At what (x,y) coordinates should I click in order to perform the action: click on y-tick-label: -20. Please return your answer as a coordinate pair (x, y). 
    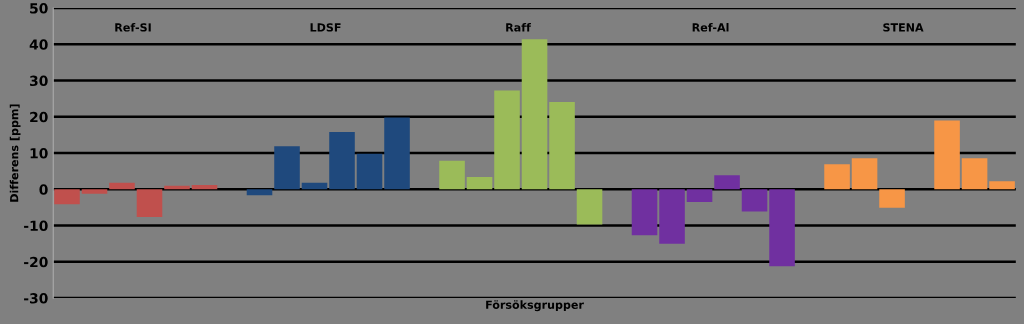
    Looking at the image, I should click on (36, 262).